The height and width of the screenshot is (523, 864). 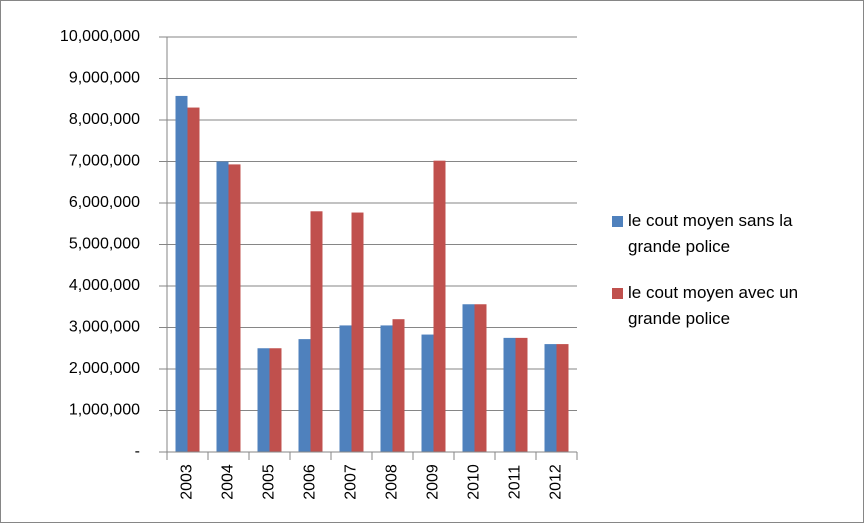 What do you see at coordinates (104, 244) in the screenshot?
I see `y-tick-label: 5,000,000` at bounding box center [104, 244].